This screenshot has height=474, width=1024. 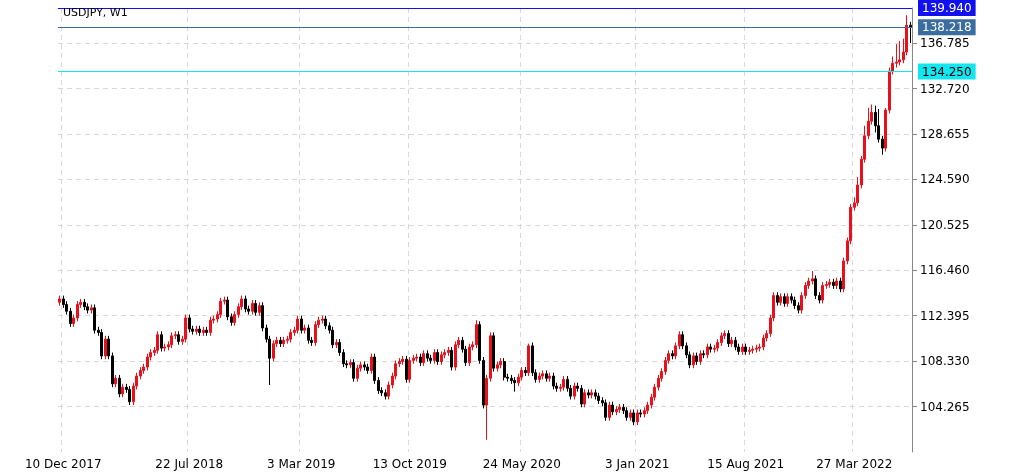 What do you see at coordinates (301, 464) in the screenshot?
I see `x-tick-label: 3 Mar 2019` at bounding box center [301, 464].